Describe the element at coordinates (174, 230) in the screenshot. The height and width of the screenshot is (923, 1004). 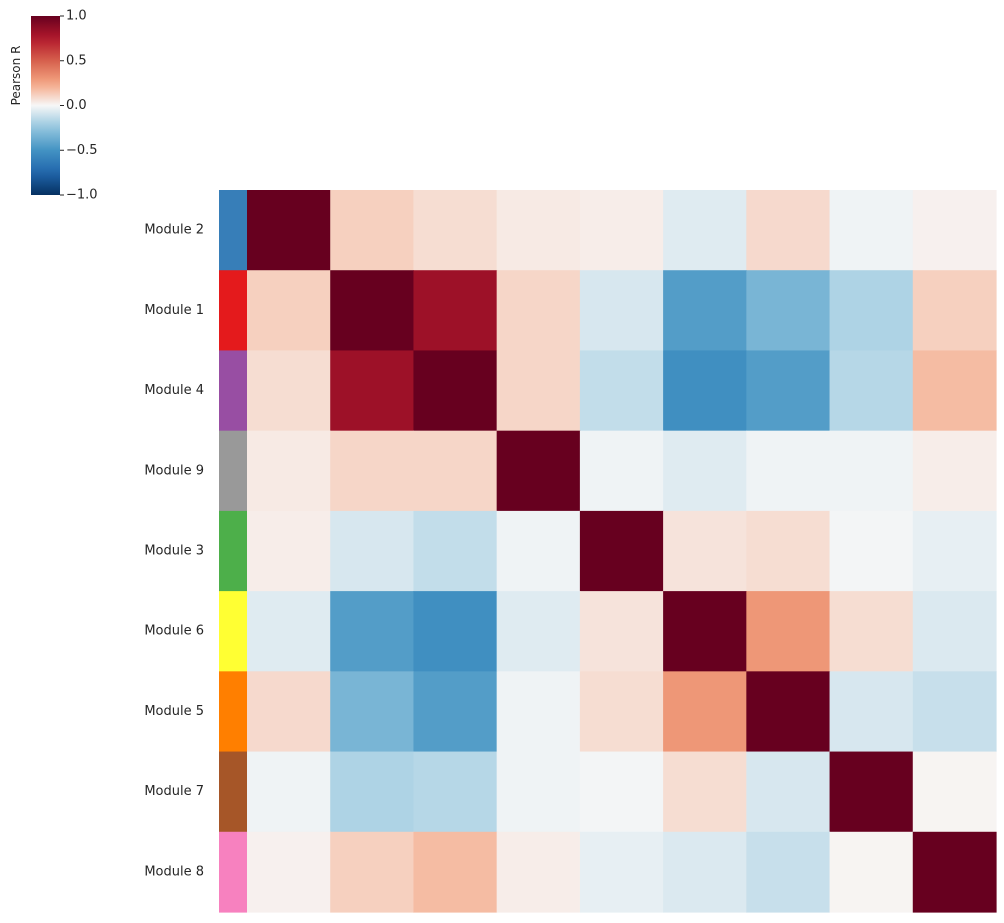
I see `row-label-0: Module 2` at that location.